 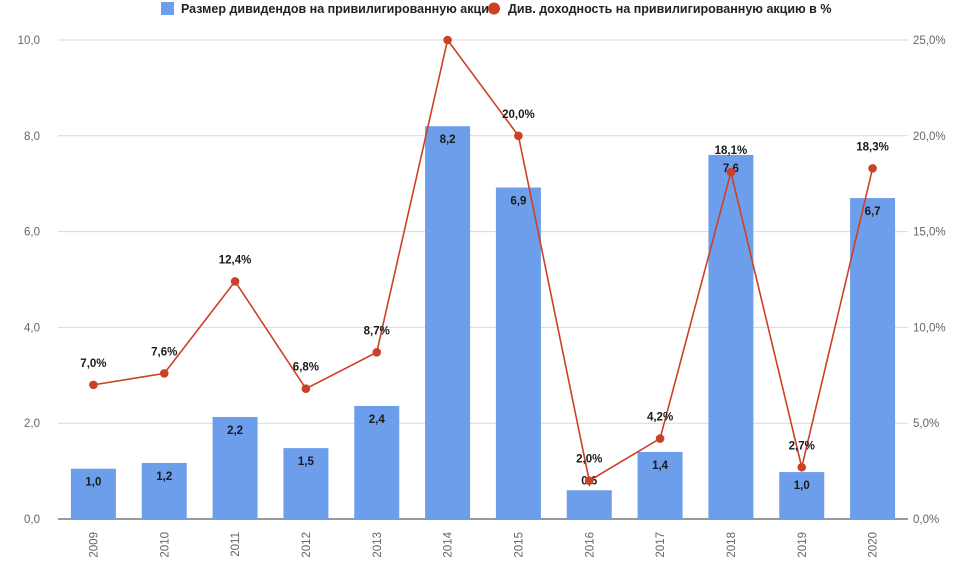 I want to click on x-tick-label: 2019, so click(x=803, y=545).